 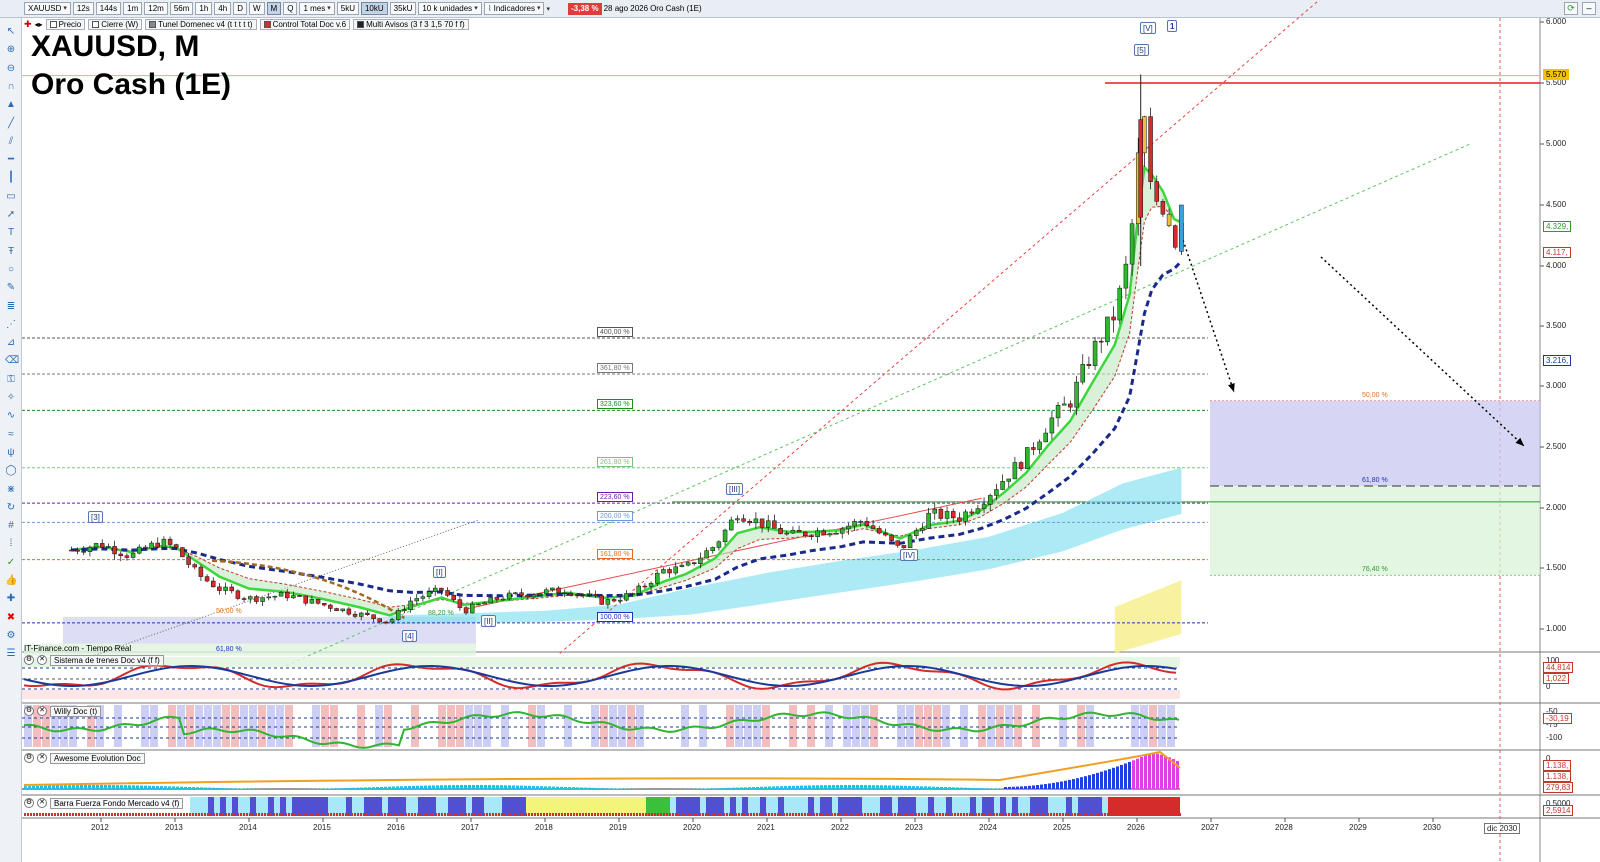 What do you see at coordinates (11, 434) in the screenshot?
I see `wave-alt-icon: ≈` at bounding box center [11, 434].